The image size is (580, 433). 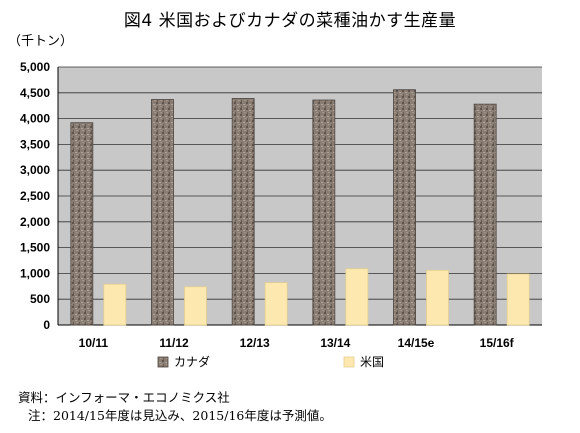 What do you see at coordinates (35, 248) in the screenshot?
I see `y-tick-label: 1,500` at bounding box center [35, 248].